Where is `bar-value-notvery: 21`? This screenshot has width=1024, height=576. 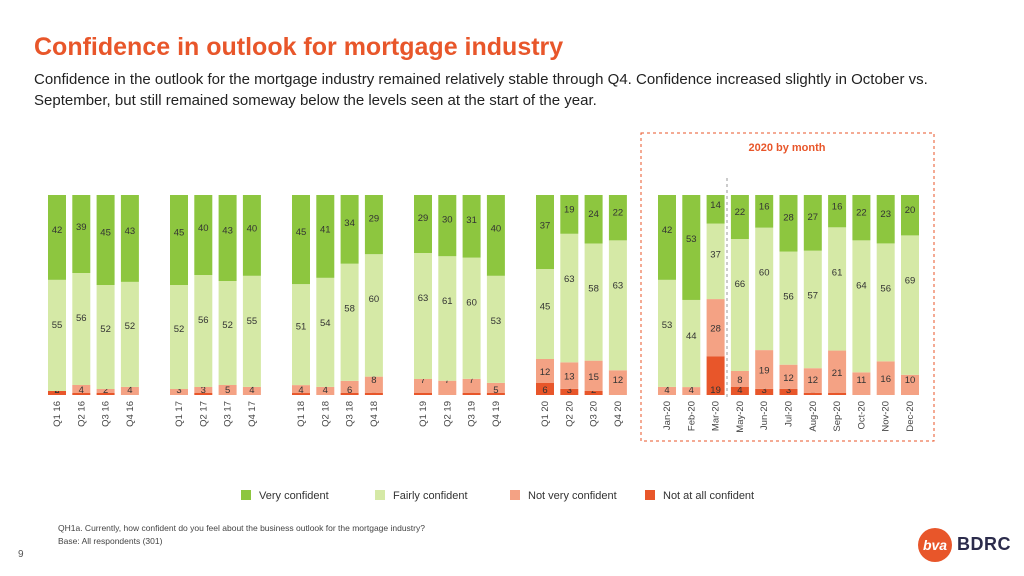
bar-value-notvery: 21 is located at coordinates (837, 373).